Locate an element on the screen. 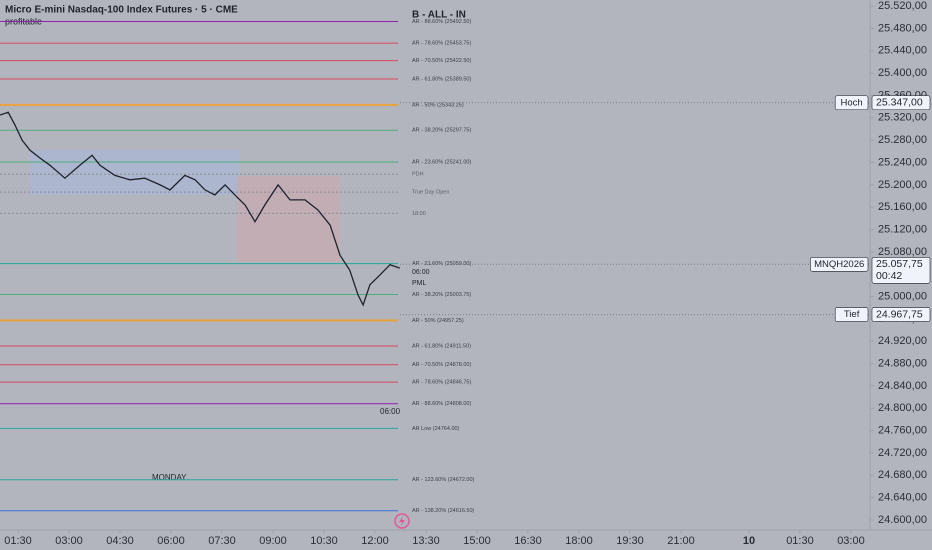  x-tick-label: 12:00 is located at coordinates (375, 541).